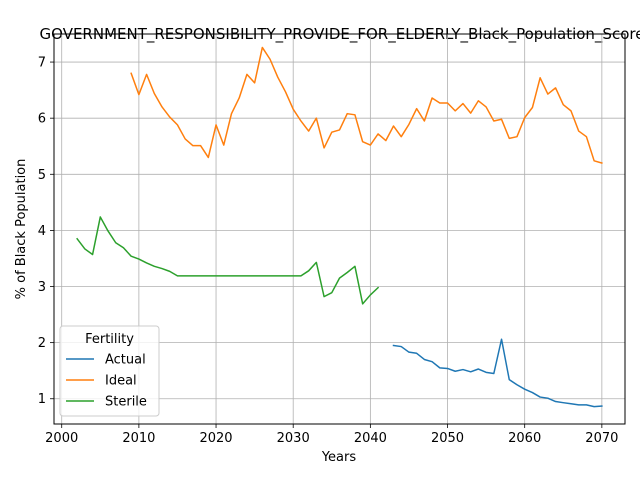 The image size is (640, 480). Describe the element at coordinates (109, 339) in the screenshot. I see `legend-title: Fertility` at that location.